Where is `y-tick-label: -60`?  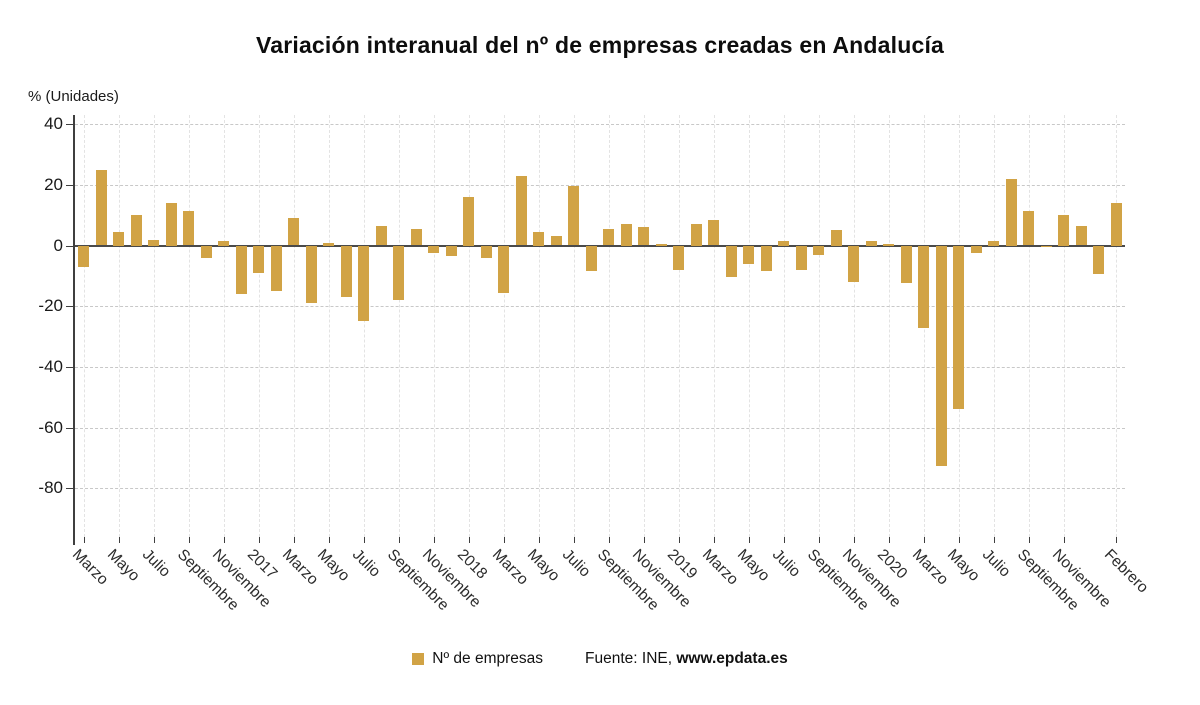
y-tick-label: -60 is located at coordinates (50, 427).